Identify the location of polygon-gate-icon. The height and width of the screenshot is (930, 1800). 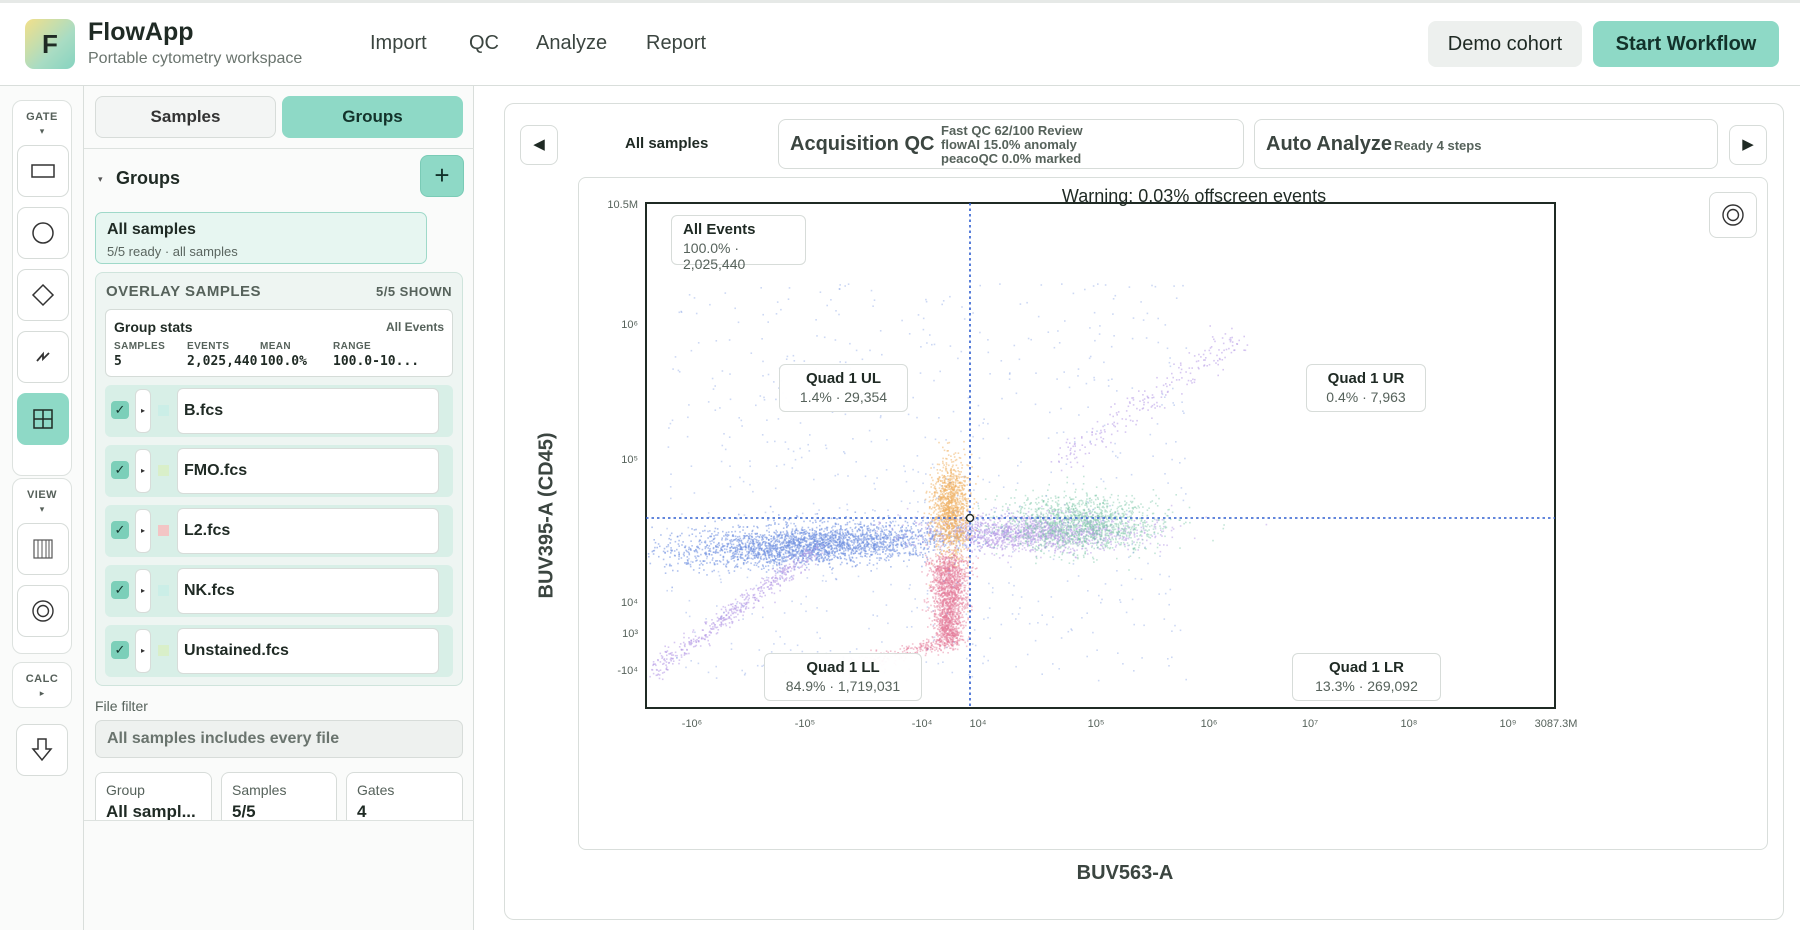
(43, 295).